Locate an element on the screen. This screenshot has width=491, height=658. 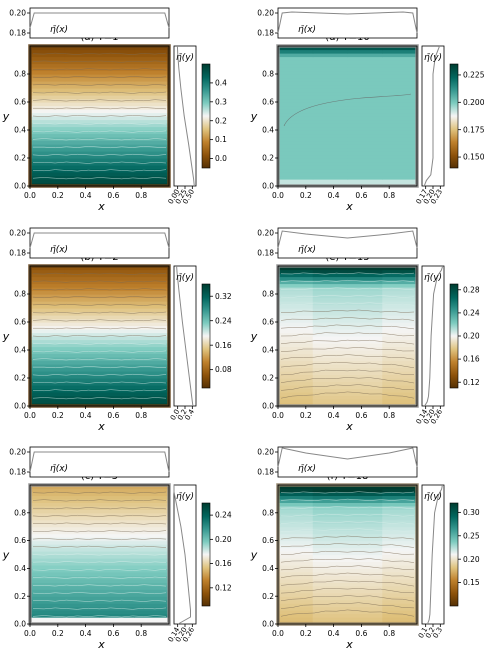
colorbar: 0.15 0.20 0.25 0.30 is located at coordinates (464, 554).